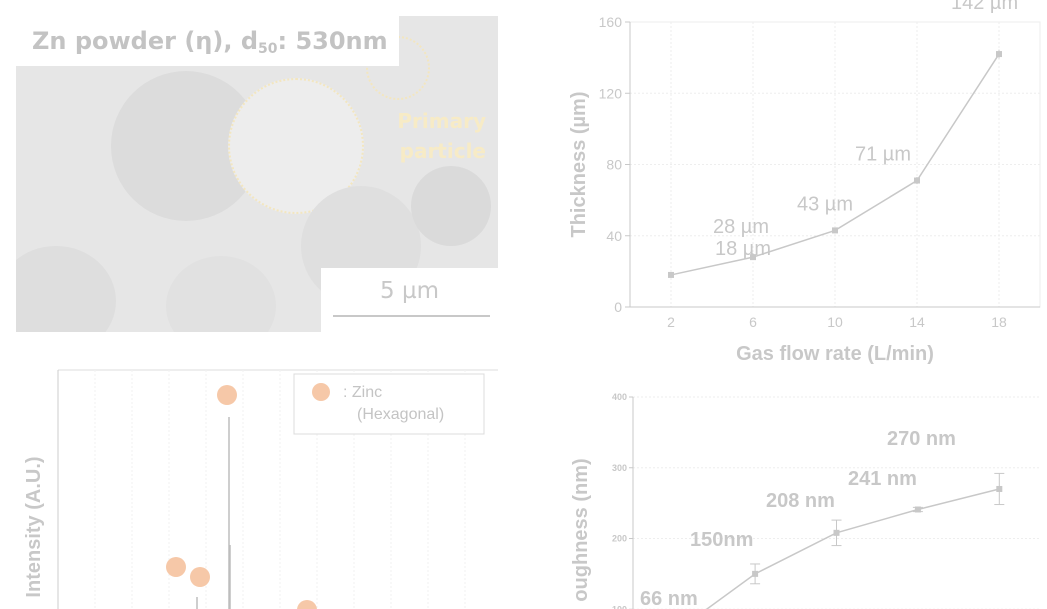 The height and width of the screenshot is (609, 1047). Describe the element at coordinates (618, 307) in the screenshot. I see `y-tick-label: 0` at that location.